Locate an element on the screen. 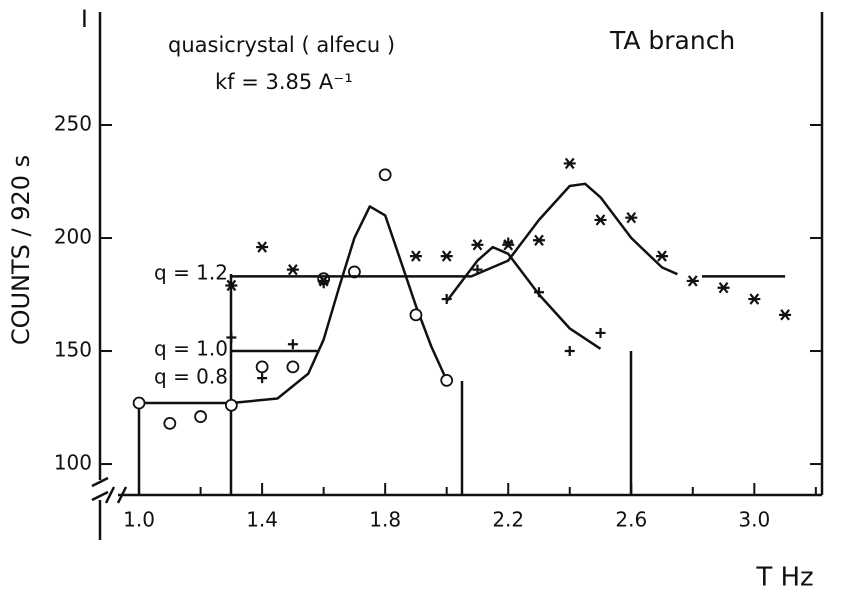 The image size is (841, 592). annotation: quasicrystal ( alfecu ) is located at coordinates (281, 45).